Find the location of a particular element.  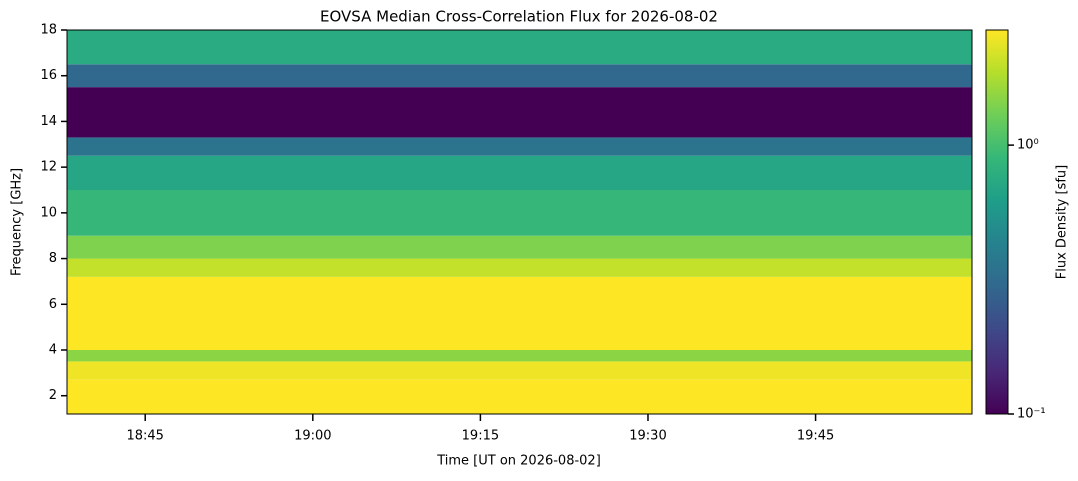

y-tick-label: 8 is located at coordinates (53, 258).